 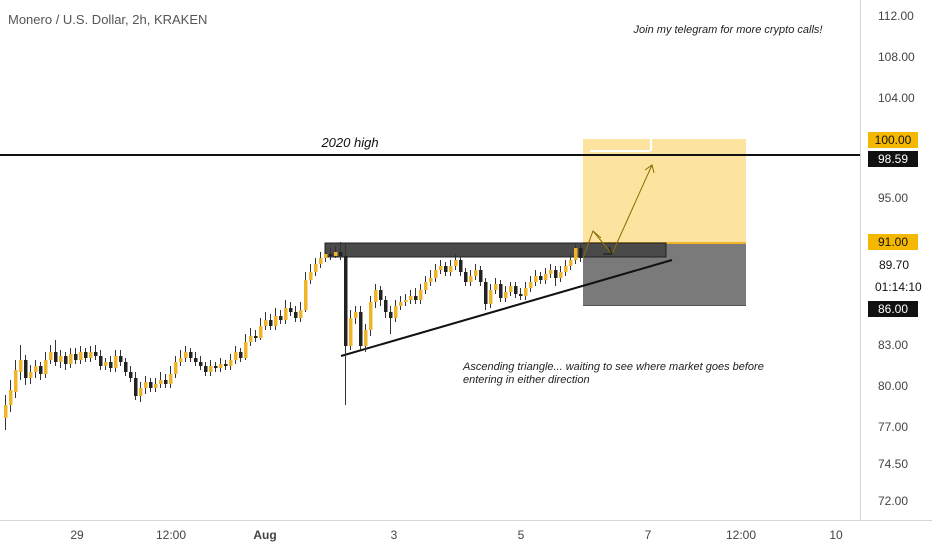 What do you see at coordinates (896, 16) in the screenshot?
I see `price-tick-label: 112.00` at bounding box center [896, 16].